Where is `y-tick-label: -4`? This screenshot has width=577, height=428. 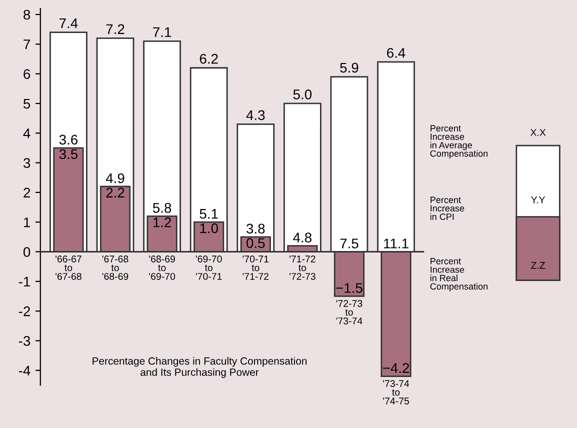
y-tick-label: -4 is located at coordinates (24, 371).